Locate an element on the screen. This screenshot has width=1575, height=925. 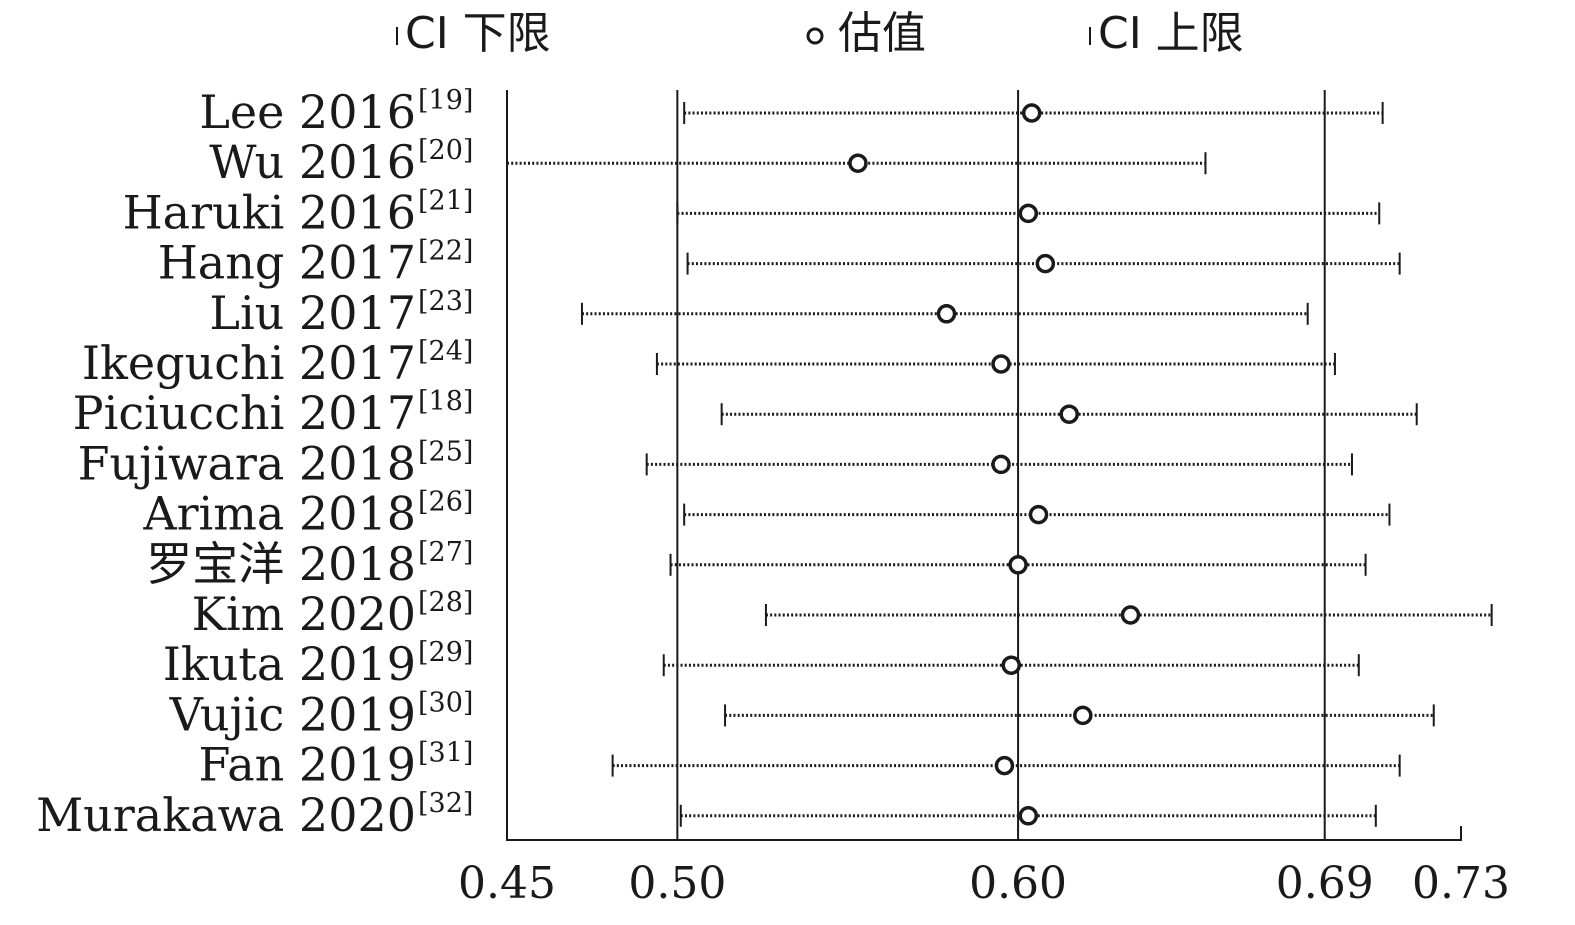
legend-estimate-marker is located at coordinates (815, 36).